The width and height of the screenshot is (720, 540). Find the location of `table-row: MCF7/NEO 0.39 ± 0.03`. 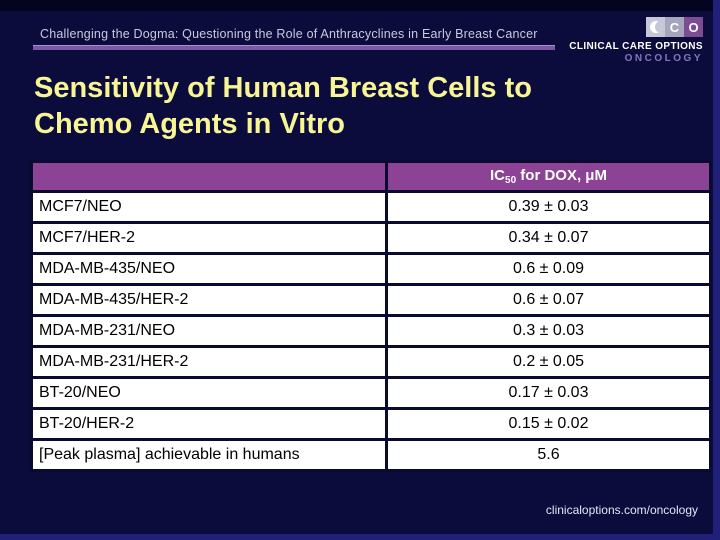

table-row: MCF7/NEO 0.39 ± 0.03 is located at coordinates (371, 207).